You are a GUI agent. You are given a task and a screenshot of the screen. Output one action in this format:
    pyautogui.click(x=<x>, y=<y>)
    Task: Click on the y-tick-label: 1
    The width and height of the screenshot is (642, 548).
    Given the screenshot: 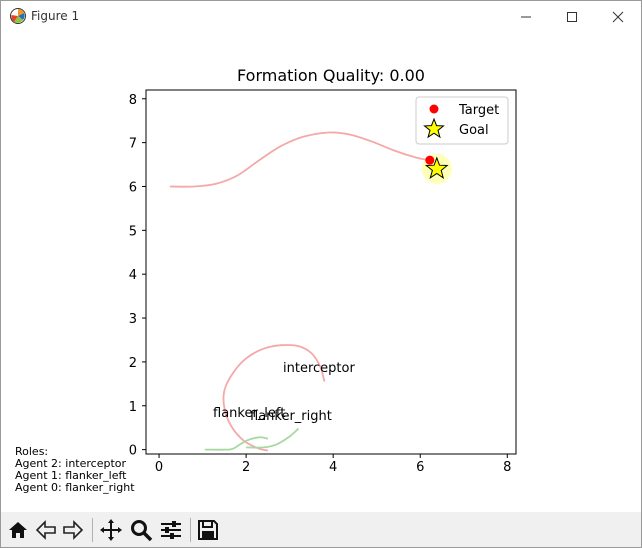 What is the action you would take?
    pyautogui.click(x=133, y=407)
    